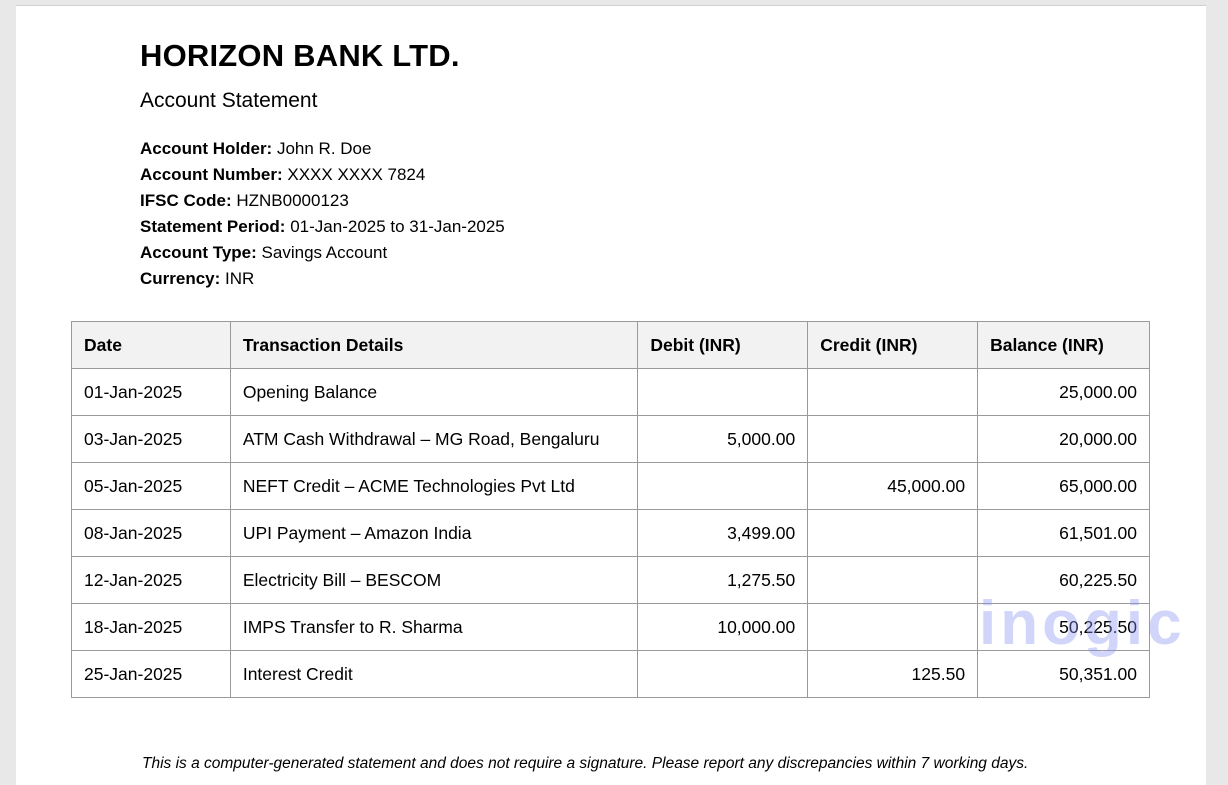 This screenshot has width=1228, height=785. Describe the element at coordinates (151, 674) in the screenshot. I see `cell-date: 25-Jan-2025` at that location.